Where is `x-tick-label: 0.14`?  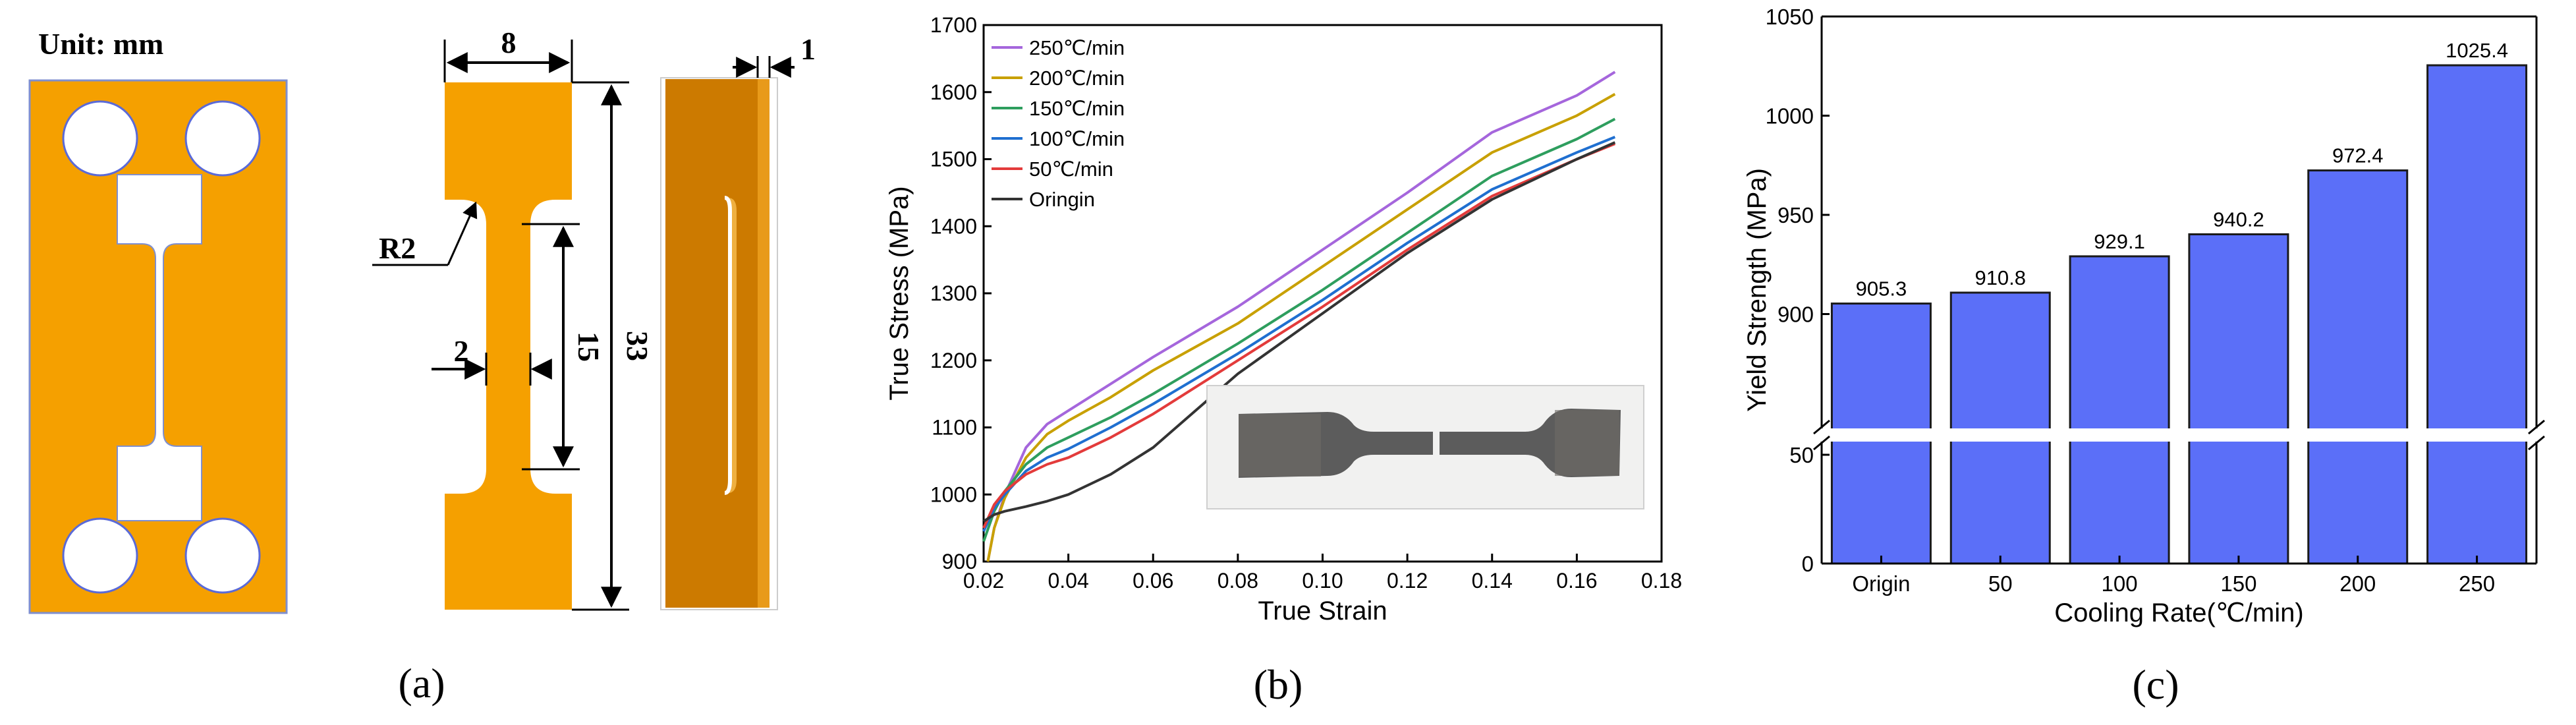
x-tick-label: 0.14 is located at coordinates (1492, 581).